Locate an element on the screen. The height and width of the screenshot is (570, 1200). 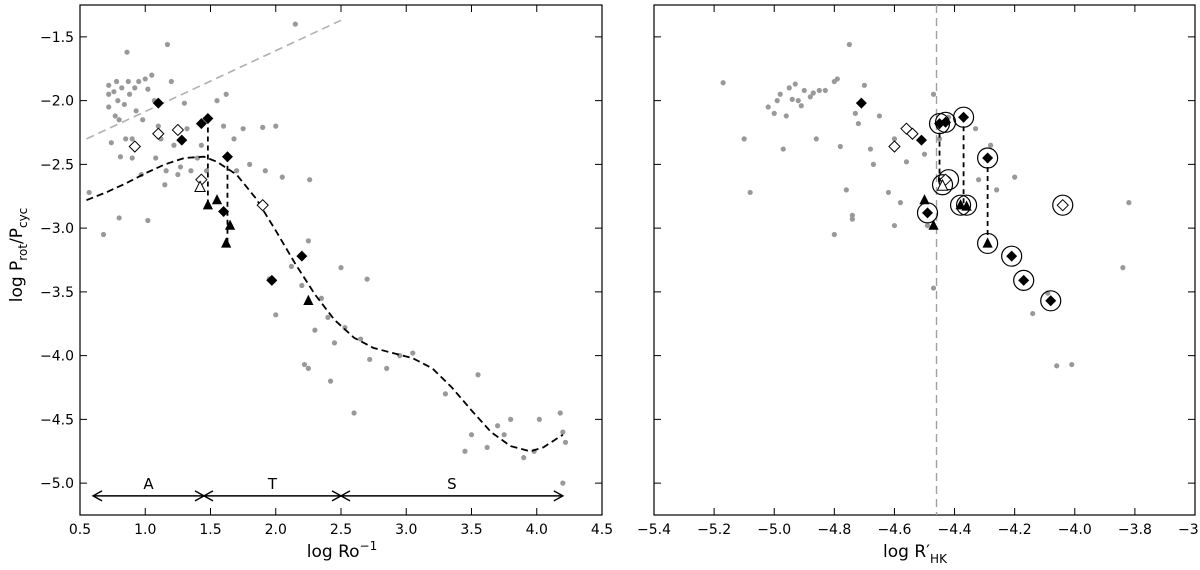
right-x-tick-label: −5.0 is located at coordinates (774, 530).